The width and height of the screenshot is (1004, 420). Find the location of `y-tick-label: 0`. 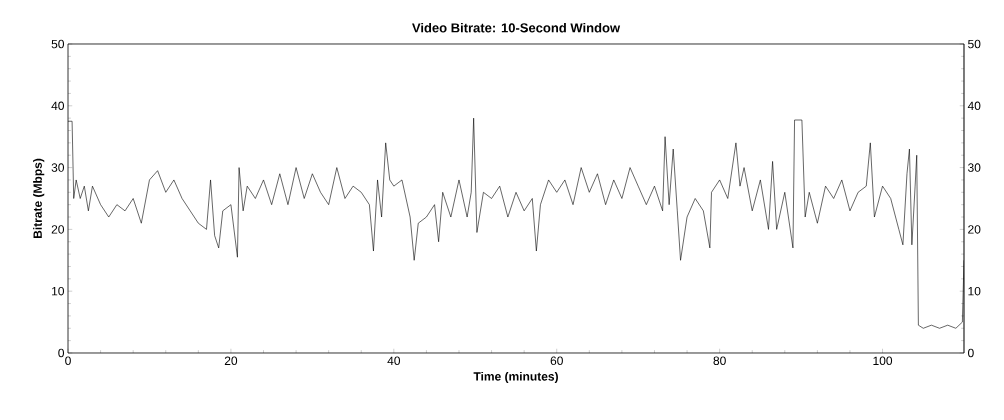

y-tick-label: 0 is located at coordinates (61, 353).